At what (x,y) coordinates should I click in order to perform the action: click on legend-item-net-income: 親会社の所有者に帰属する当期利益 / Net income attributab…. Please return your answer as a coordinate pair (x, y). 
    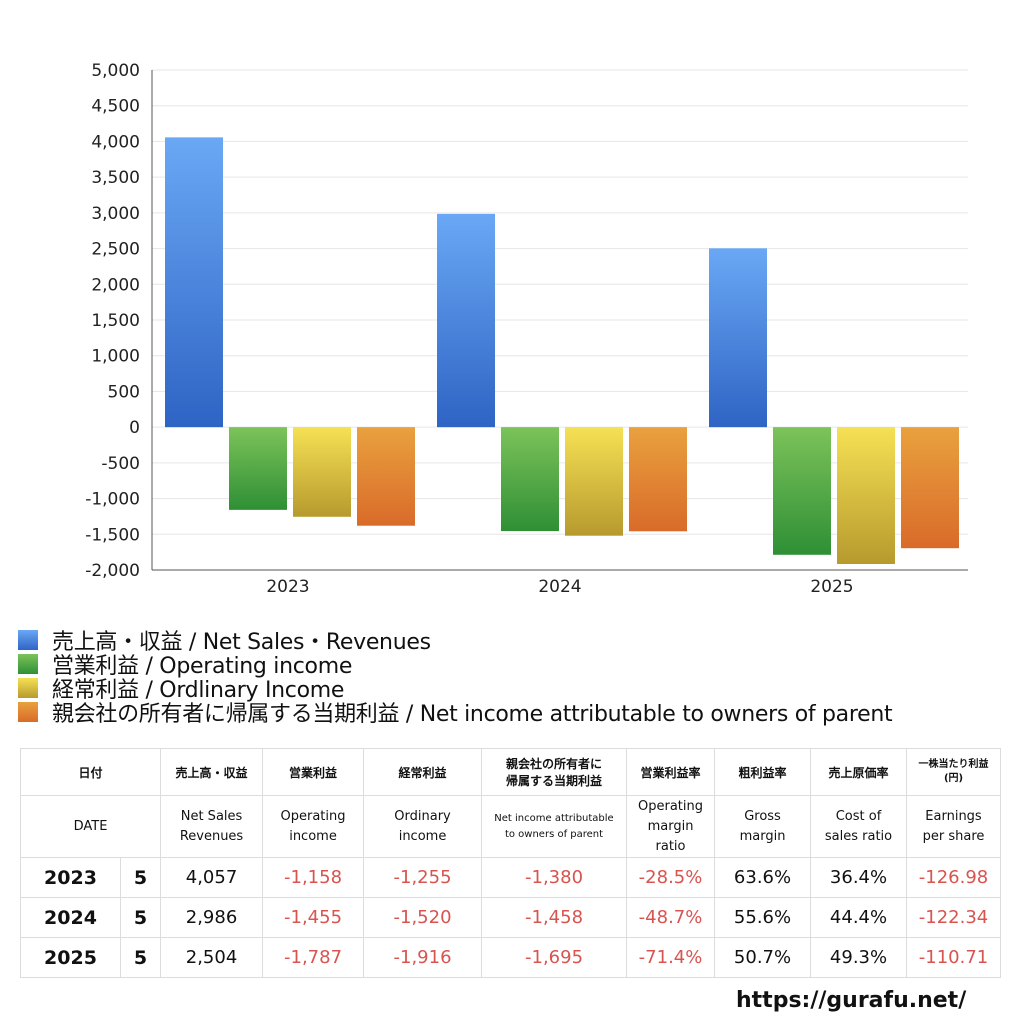
    Looking at the image, I should click on (455, 713).